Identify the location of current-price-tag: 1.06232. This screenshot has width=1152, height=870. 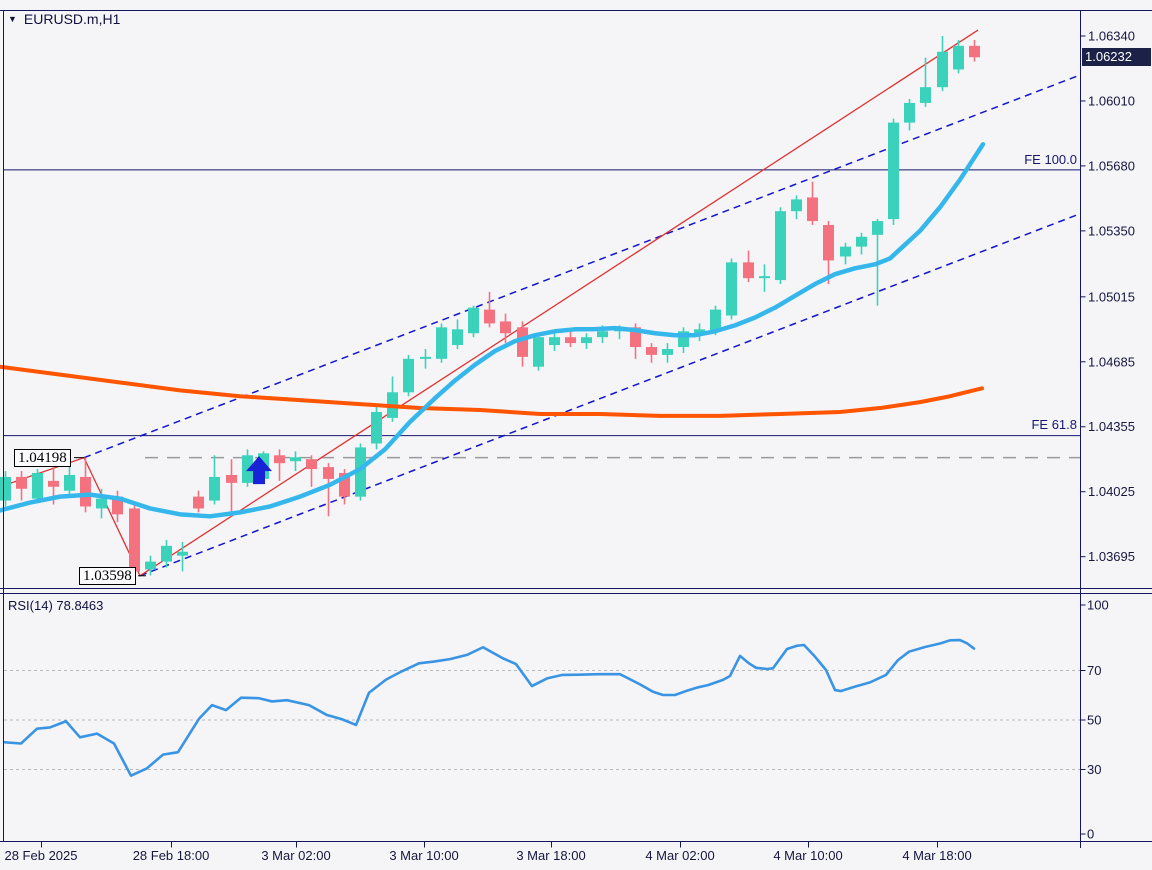
(1116, 57).